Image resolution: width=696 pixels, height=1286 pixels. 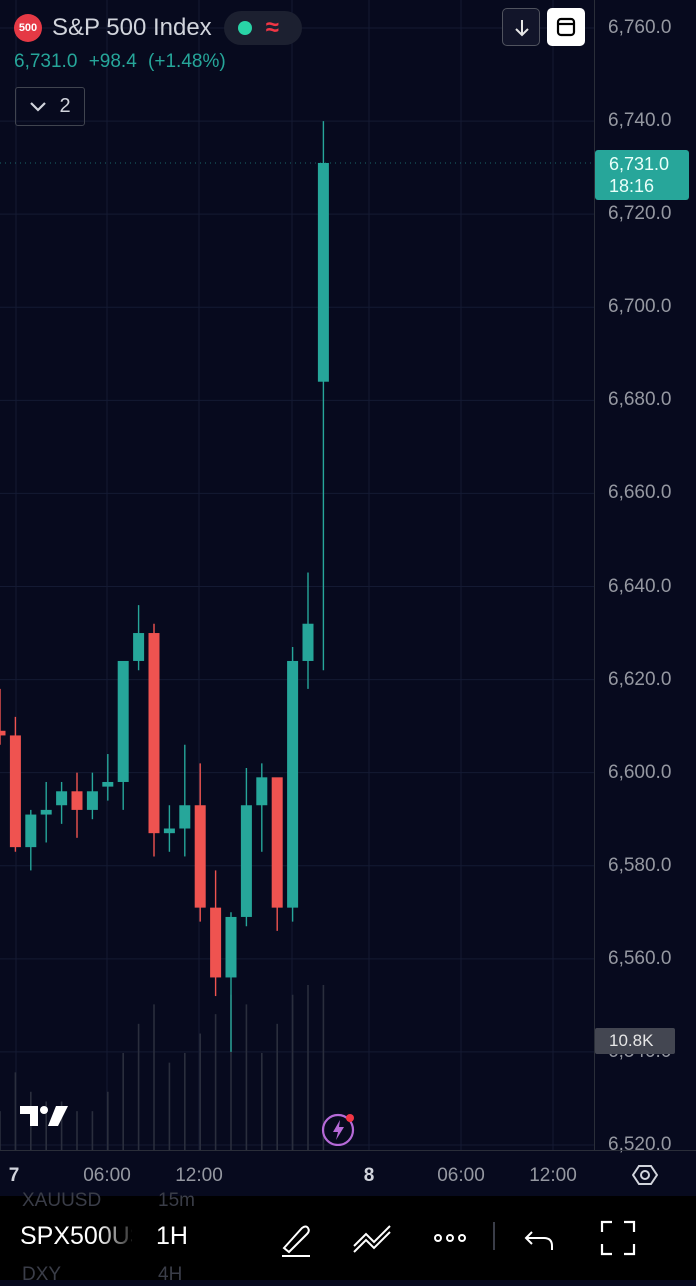 What do you see at coordinates (112, 61) in the screenshot?
I see `price-change: +98.4` at bounding box center [112, 61].